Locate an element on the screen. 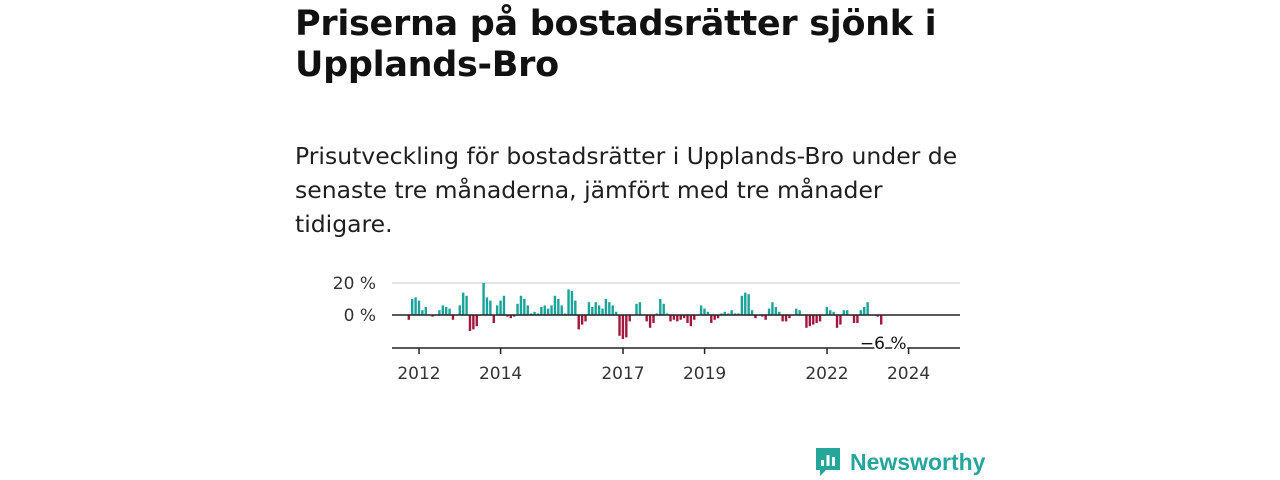 Image resolution: width=1280 pixels, height=480 pixels. newsworthy-logo-icon is located at coordinates (828, 462).